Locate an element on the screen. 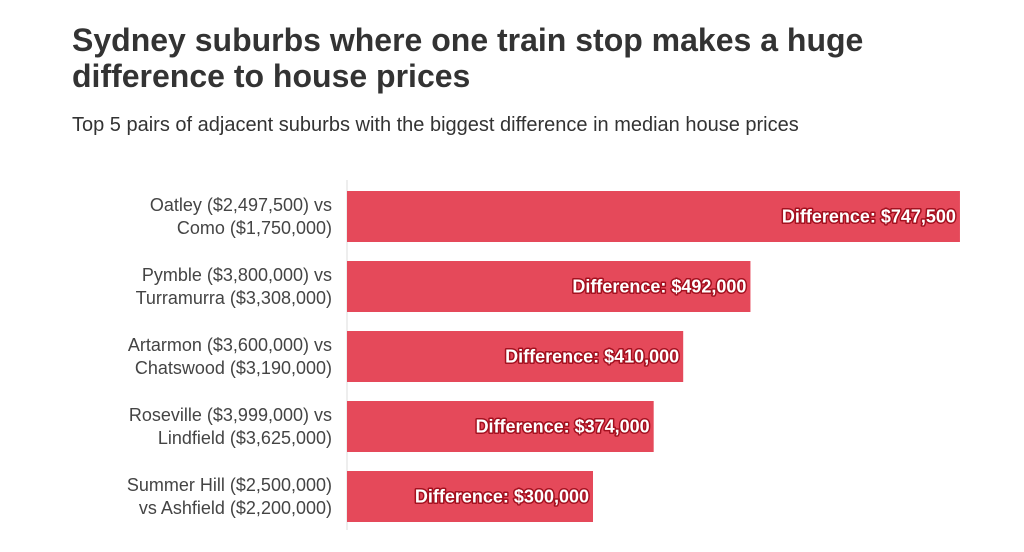  value-label: Difference: $492,000 is located at coordinates (659, 286).